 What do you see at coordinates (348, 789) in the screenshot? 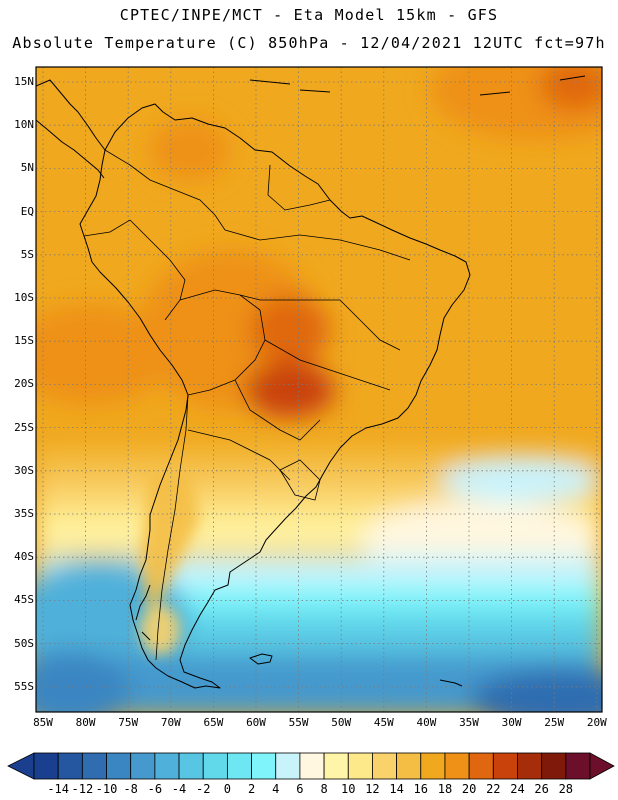
I see `colorbar-label: 10` at bounding box center [348, 789].